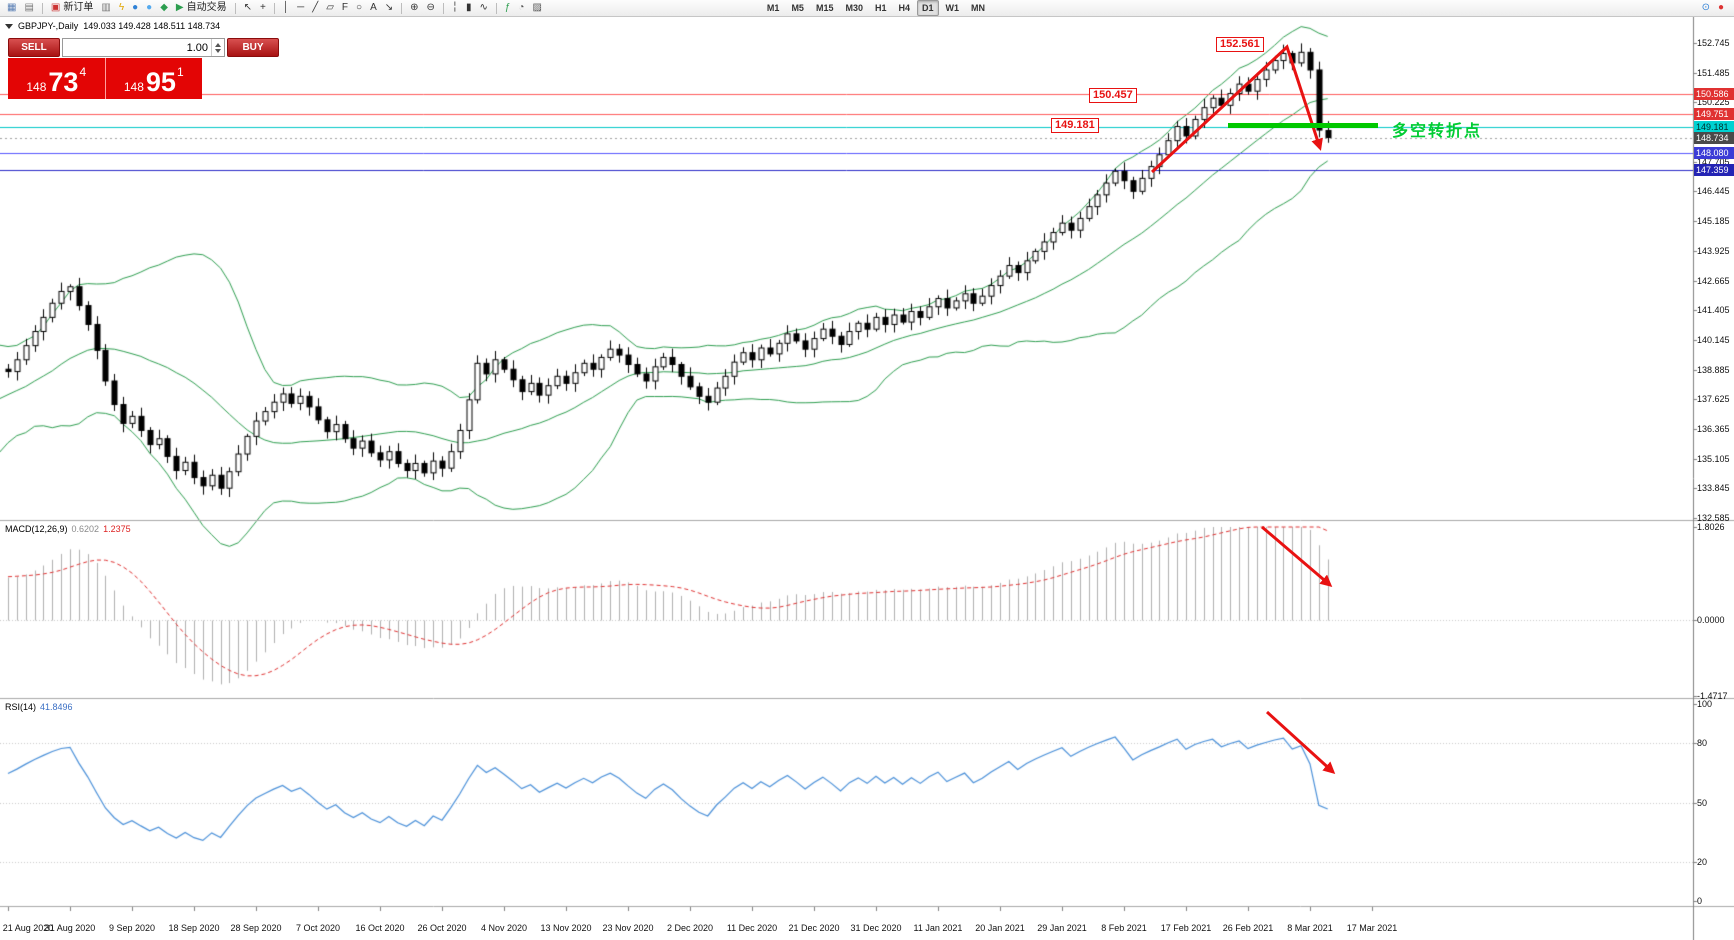 This screenshot has height=940, width=1734. Describe the element at coordinates (442, 928) in the screenshot. I see `date-axis-label: 26 Oct 2020` at that location.